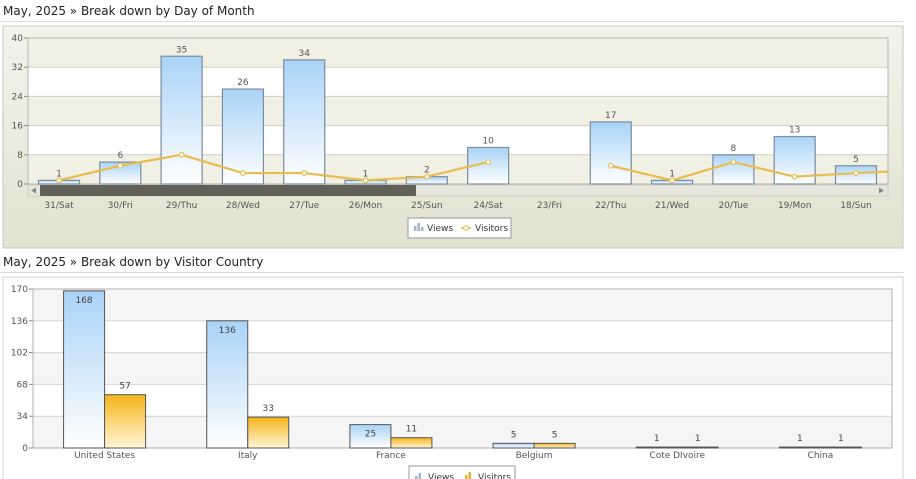 This screenshot has width=916, height=479. Describe the element at coordinates (248, 456) in the screenshot. I see `x-tick-label: Italy` at that location.